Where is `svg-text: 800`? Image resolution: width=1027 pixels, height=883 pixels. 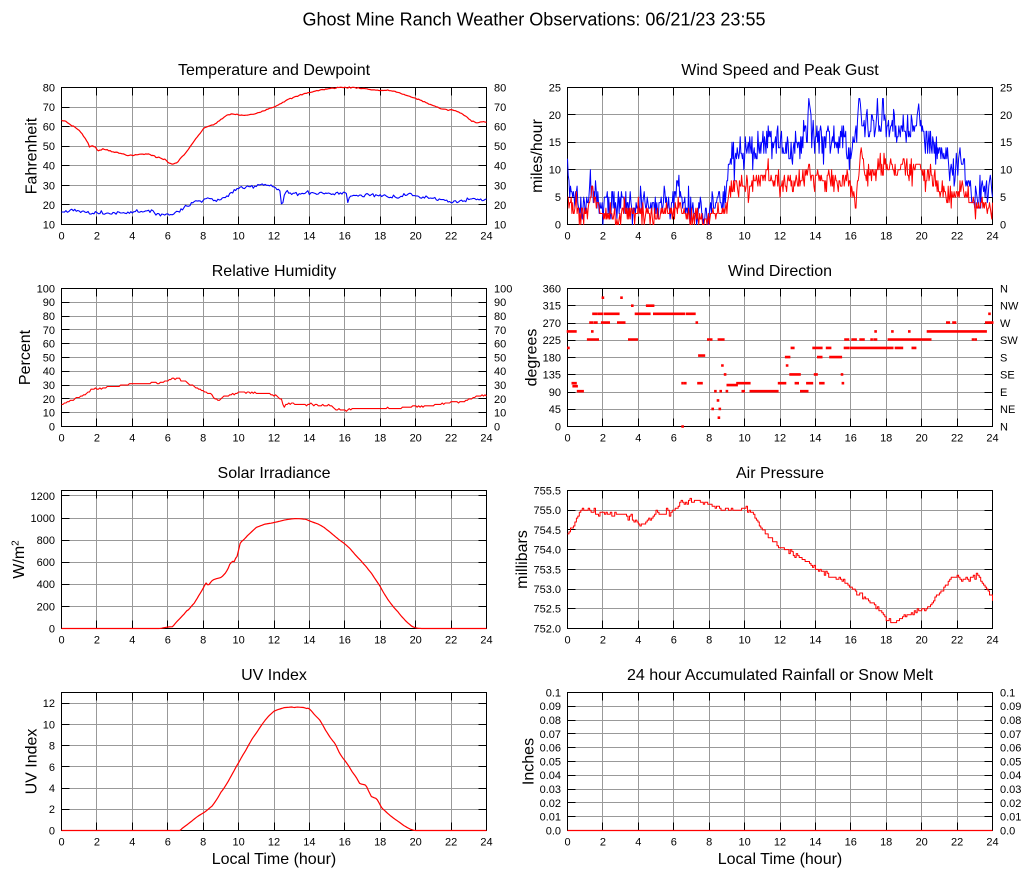
svg-text: 800 is located at coordinates (46, 541).